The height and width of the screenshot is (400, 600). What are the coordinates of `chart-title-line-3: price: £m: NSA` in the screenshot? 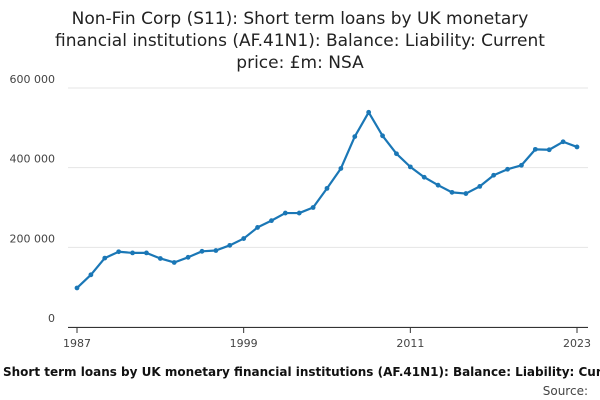 It's located at (300, 63).